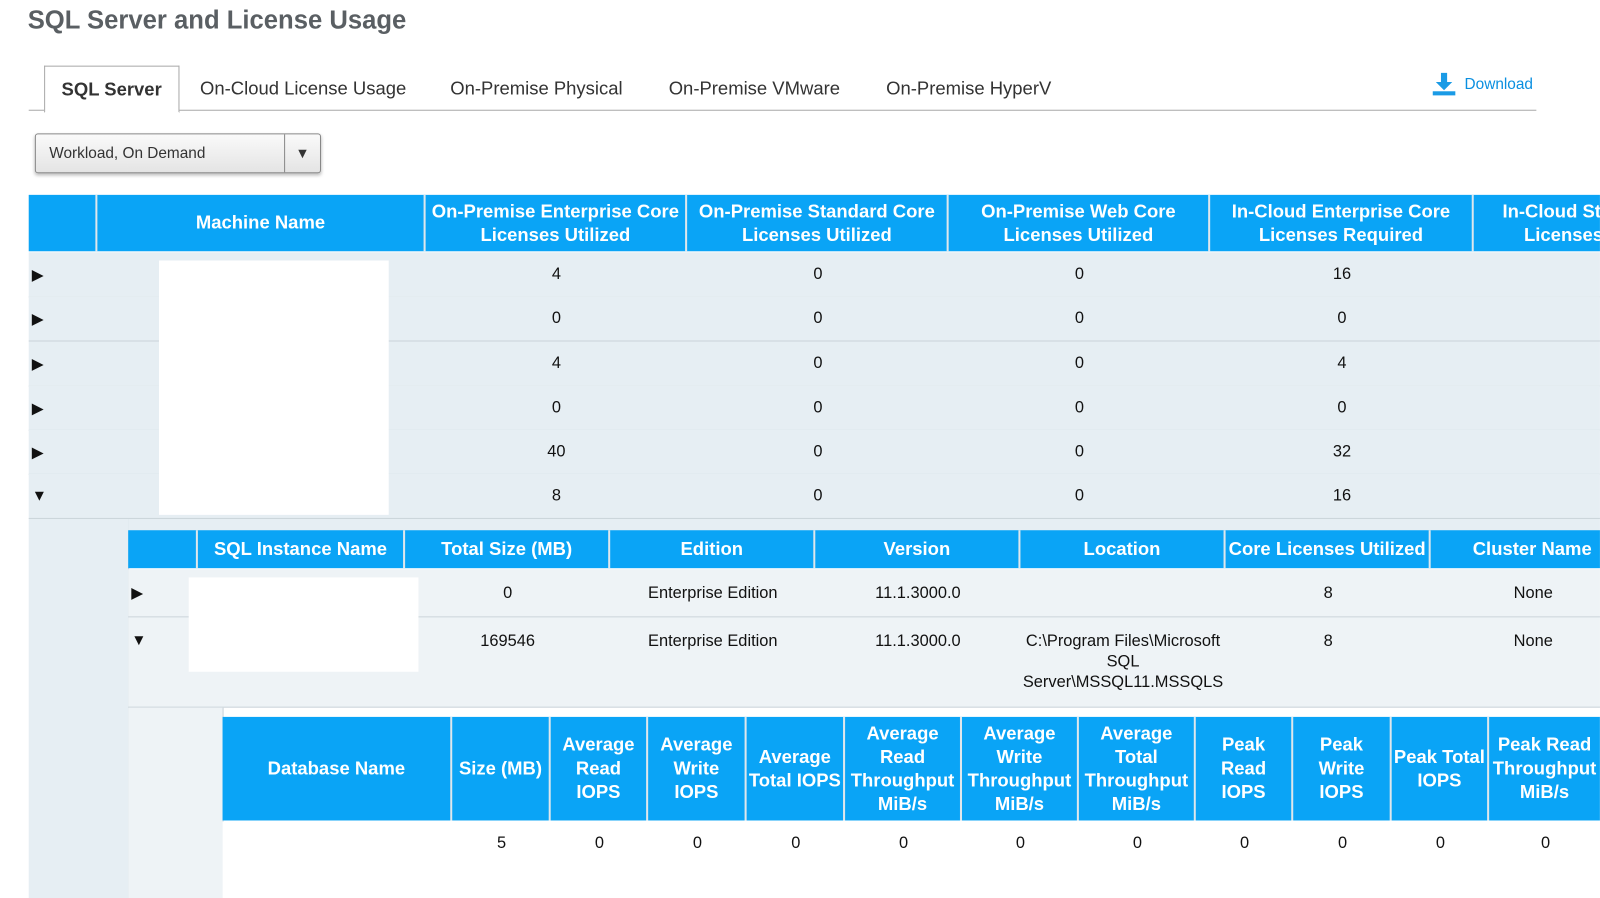 The height and width of the screenshot is (898, 1600). What do you see at coordinates (1342, 452) in the screenshot?
I see `table-cell: 32` at bounding box center [1342, 452].